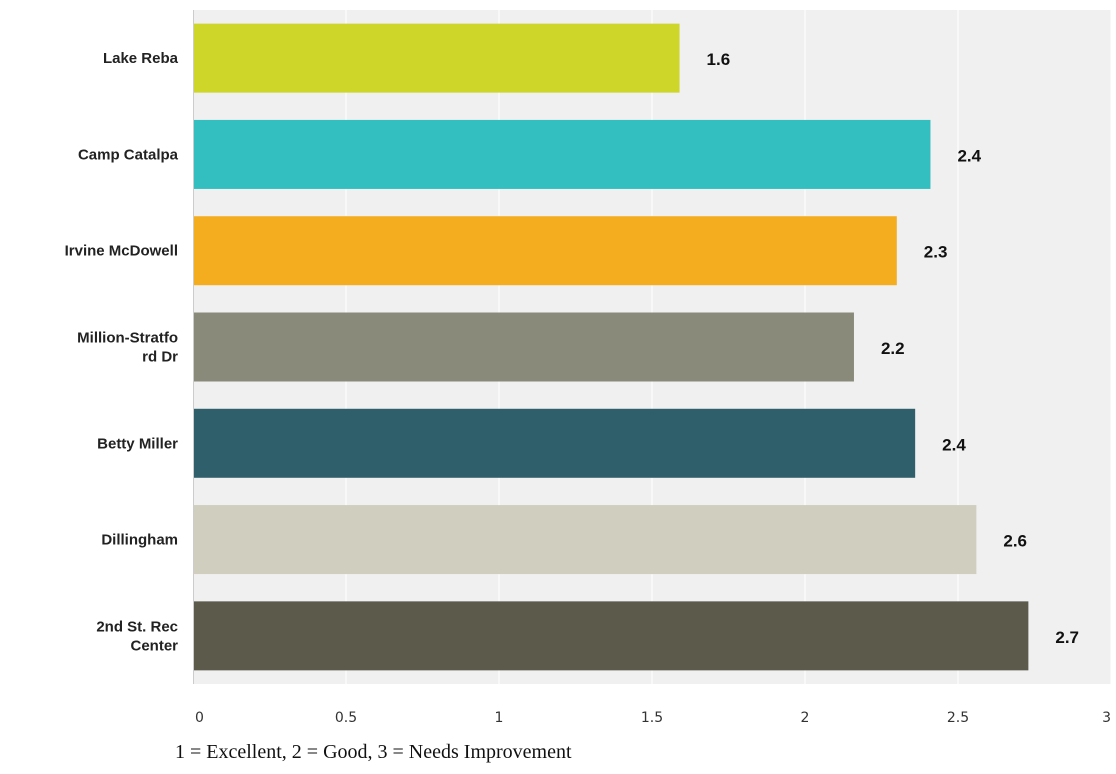 This screenshot has width=1116, height=774. What do you see at coordinates (1106, 718) in the screenshot?
I see `x-tick-label: 3` at bounding box center [1106, 718].